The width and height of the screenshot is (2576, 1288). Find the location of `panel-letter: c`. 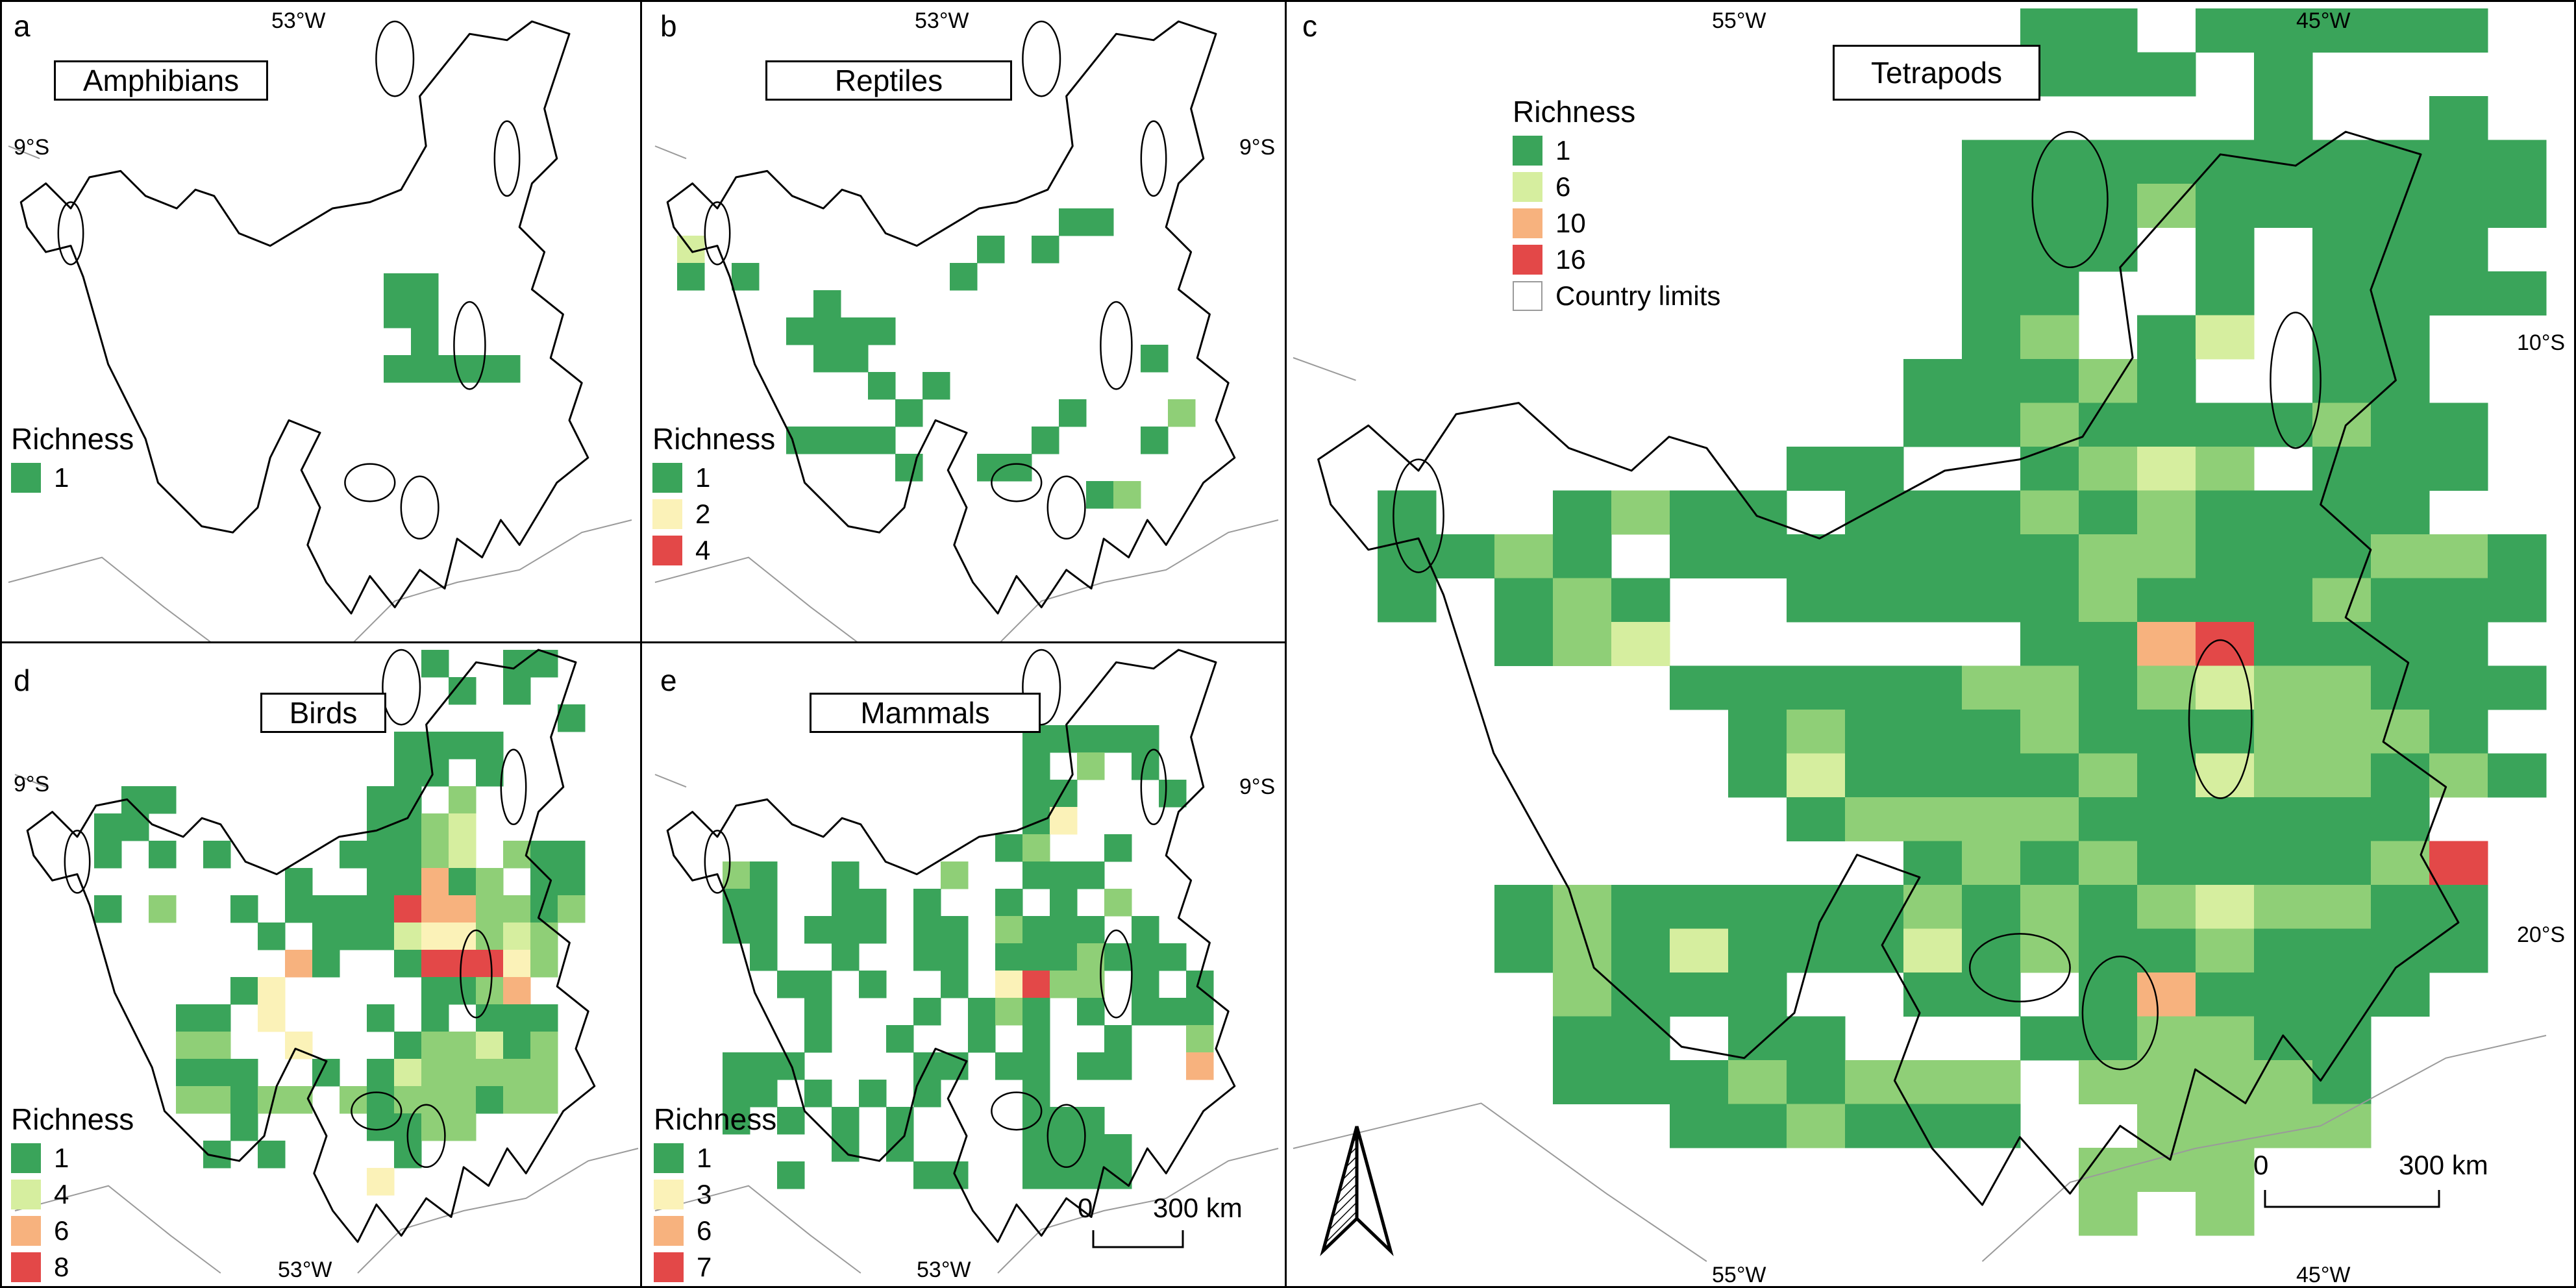

panel-letter: c is located at coordinates (1309, 26).